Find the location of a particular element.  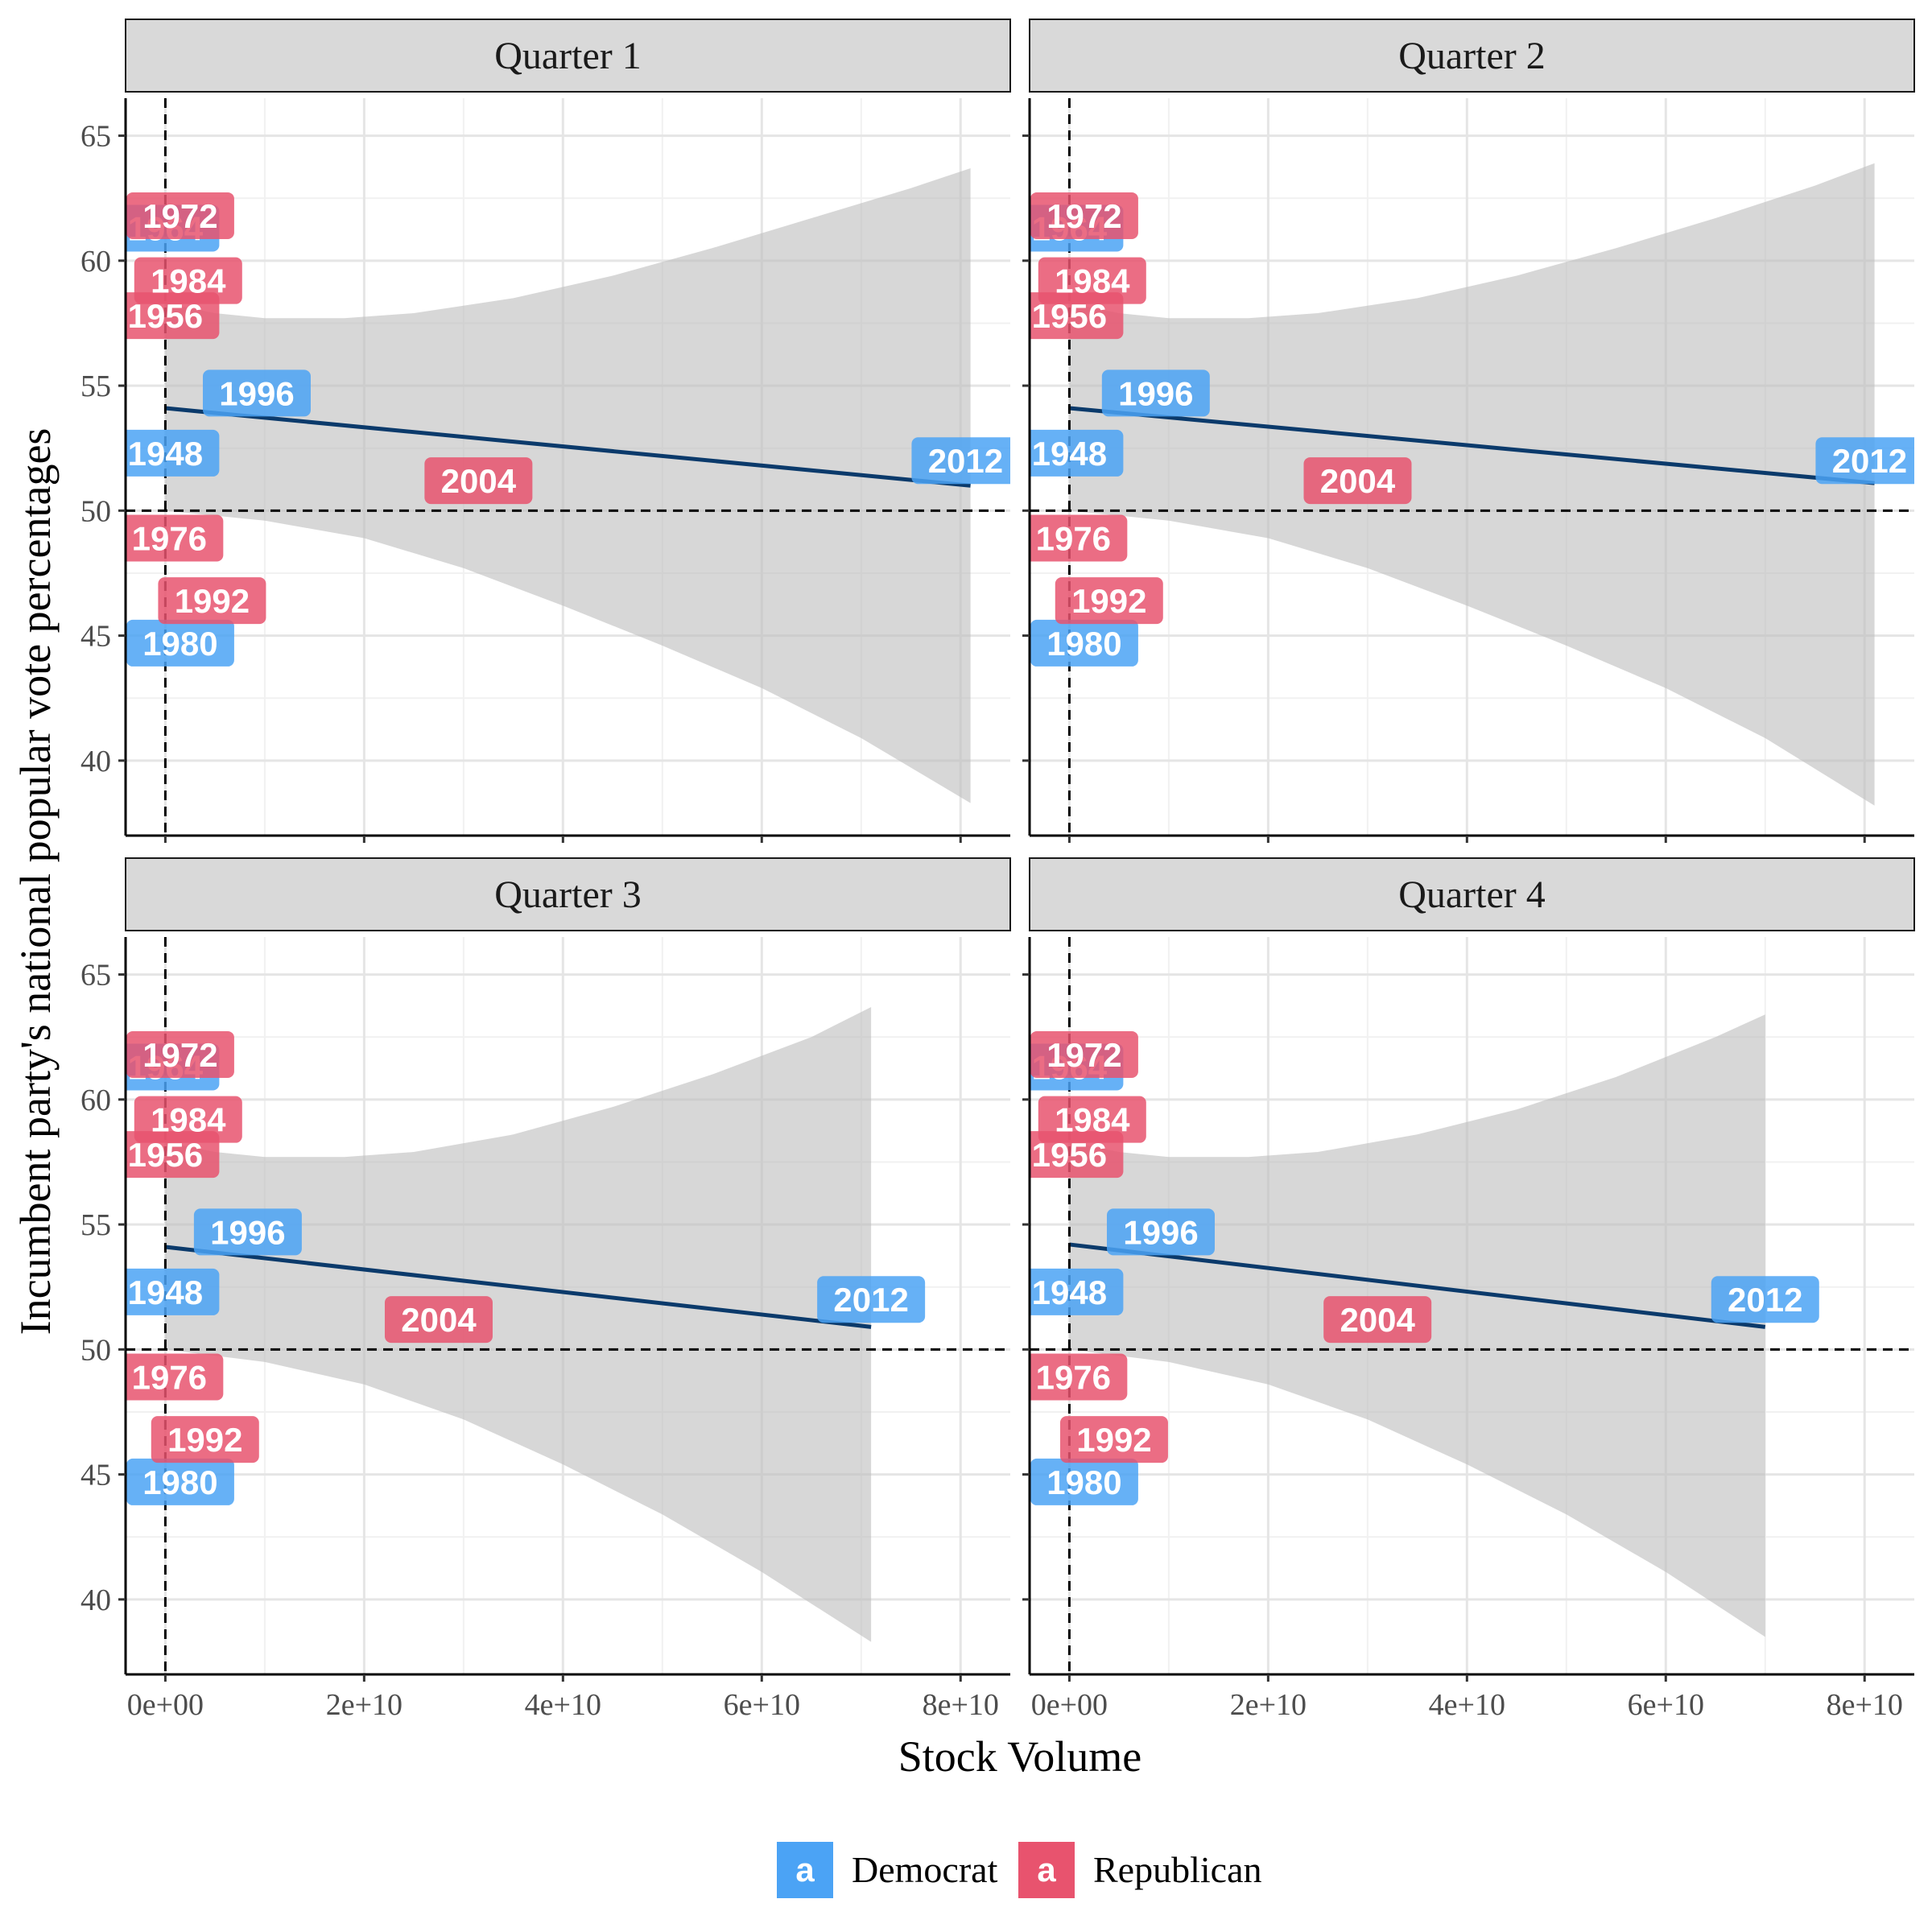

y-tick-label: 40 is located at coordinates (95, 761).